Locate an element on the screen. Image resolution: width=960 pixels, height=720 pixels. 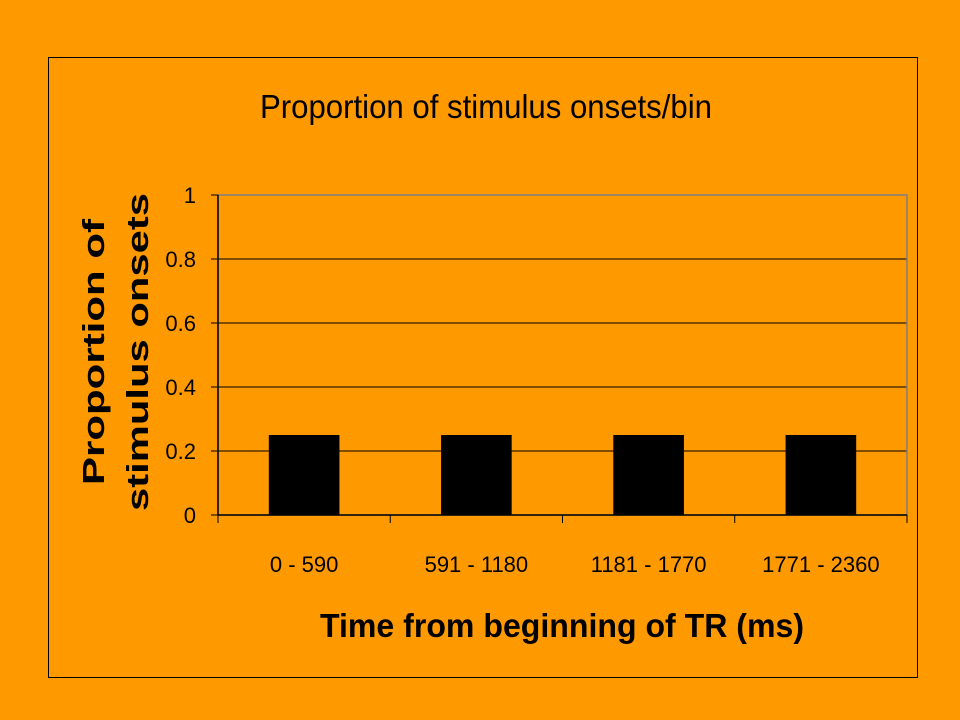
x-tick-labels: 0 - 590 591 - 1180 1181 - 1770 1771 - 2360 is located at coordinates (575, 564).